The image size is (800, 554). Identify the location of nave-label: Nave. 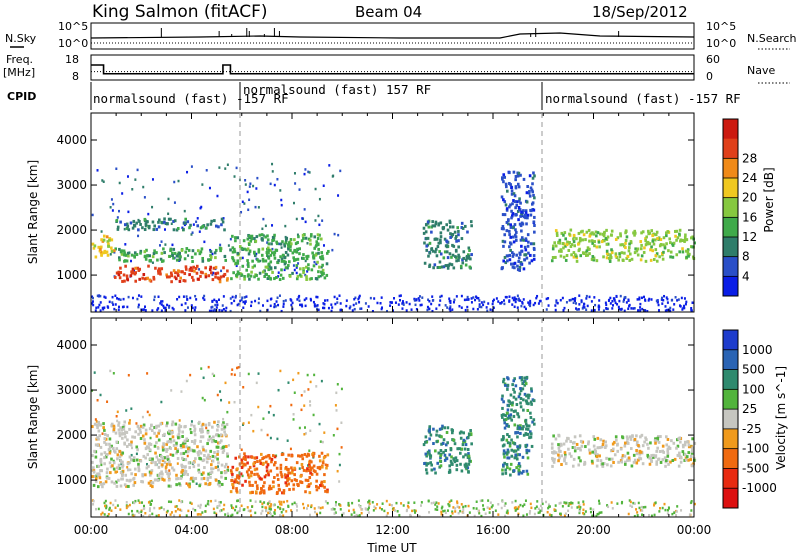
(761, 70).